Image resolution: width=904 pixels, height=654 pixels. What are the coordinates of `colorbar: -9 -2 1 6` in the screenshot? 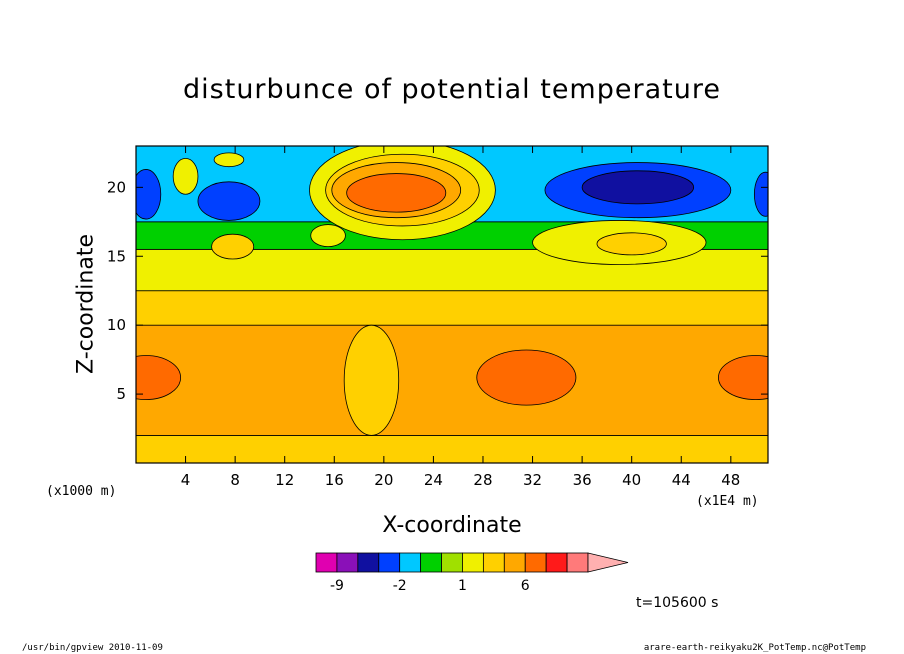 It's located at (472, 573).